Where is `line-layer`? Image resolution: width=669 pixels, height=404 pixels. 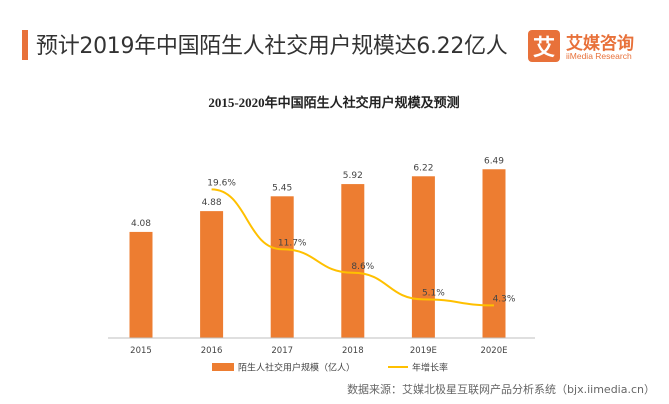
line-layer is located at coordinates (353, 247).